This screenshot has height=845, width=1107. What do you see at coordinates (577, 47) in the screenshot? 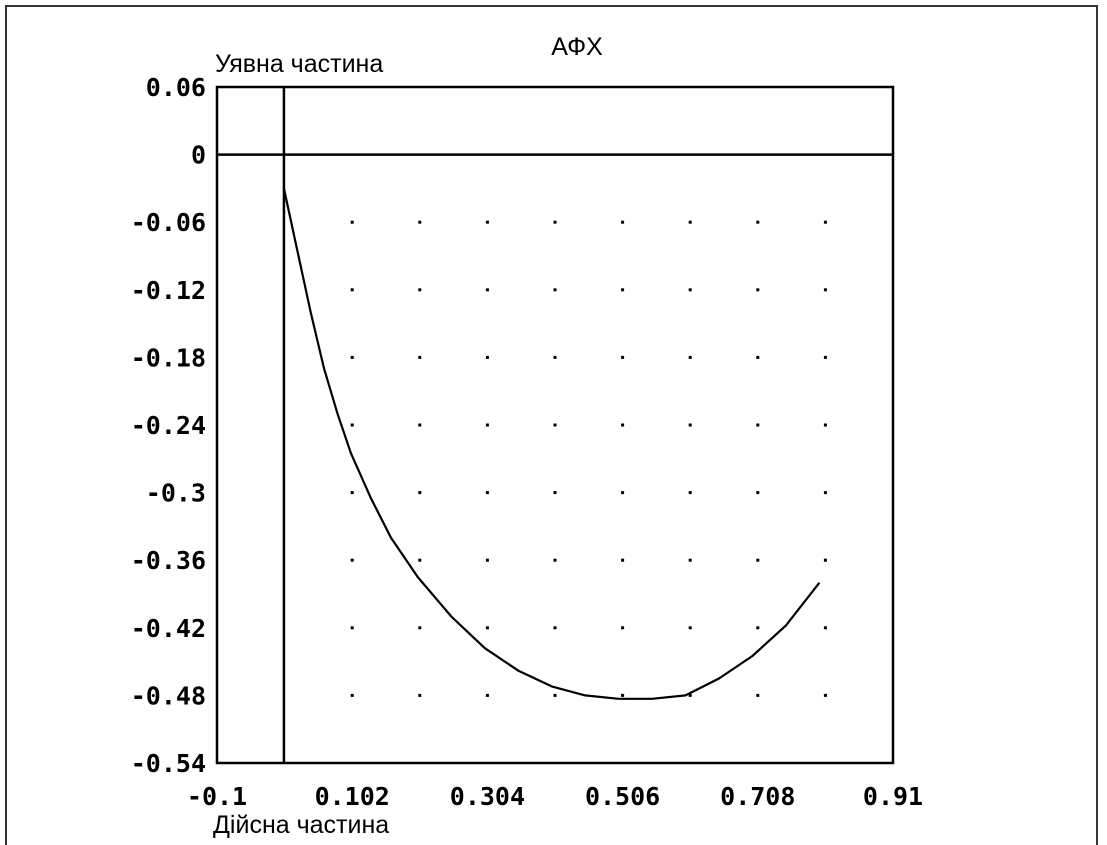
I see `chart-title: АФХ` at bounding box center [577, 47].